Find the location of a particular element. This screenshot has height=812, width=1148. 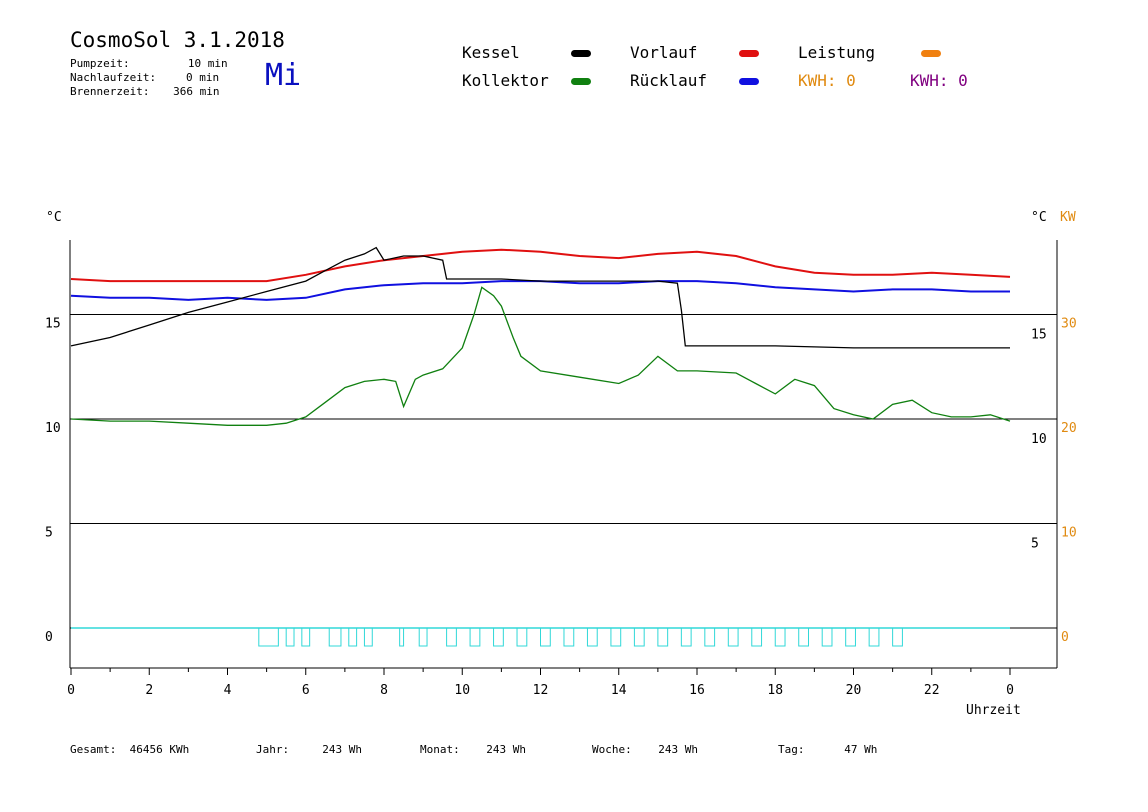

y-tick-label-right: 5 is located at coordinates (1035, 544).